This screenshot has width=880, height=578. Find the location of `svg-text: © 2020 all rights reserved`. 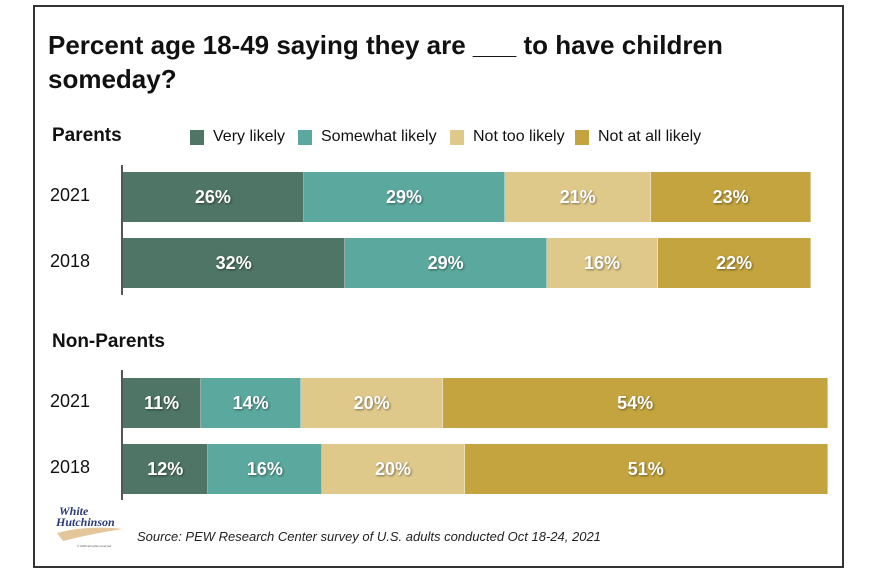

svg-text: © 2020 all rights reserved is located at coordinates (94, 546).